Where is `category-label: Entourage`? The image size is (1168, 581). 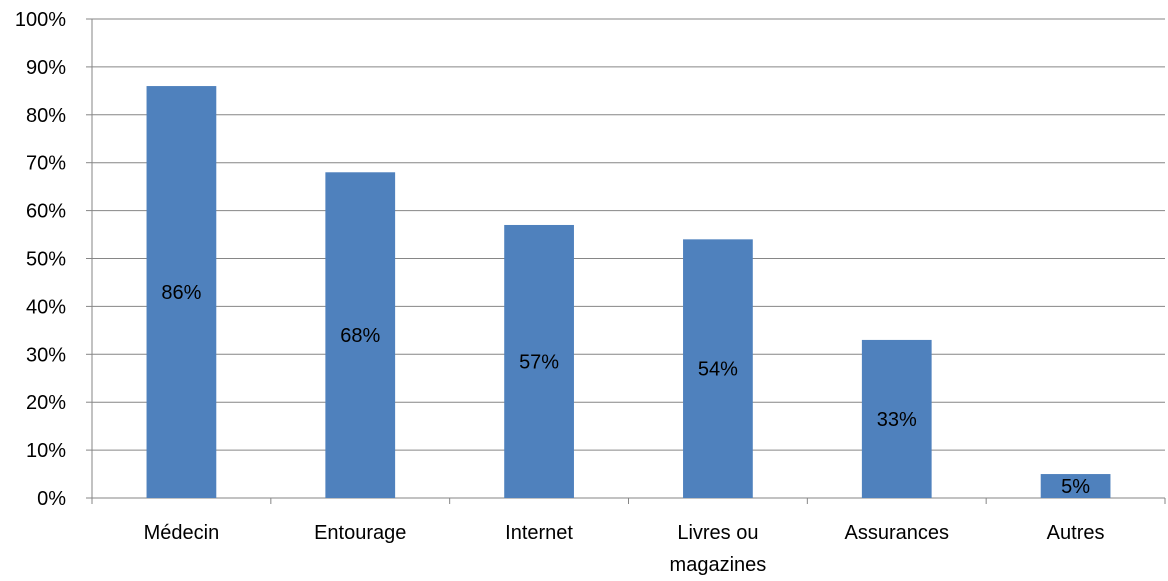 category-label: Entourage is located at coordinates (360, 533).